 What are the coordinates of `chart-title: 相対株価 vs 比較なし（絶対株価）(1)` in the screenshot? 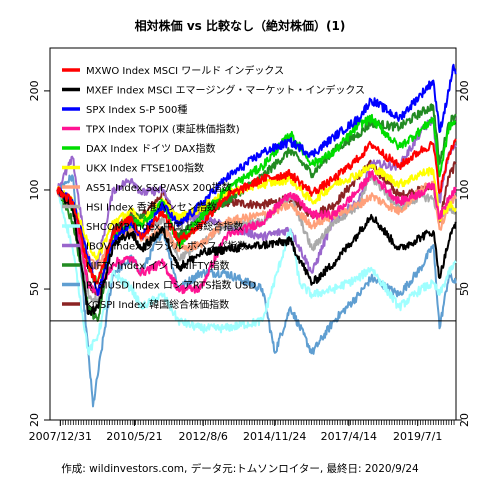 It's located at (240, 25).